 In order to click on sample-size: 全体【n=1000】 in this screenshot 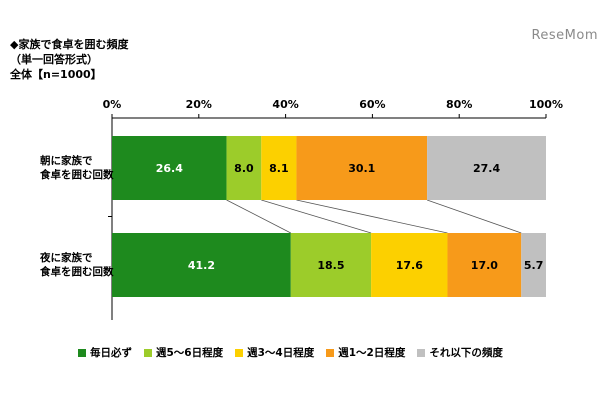, I will do `click(56, 74)`.